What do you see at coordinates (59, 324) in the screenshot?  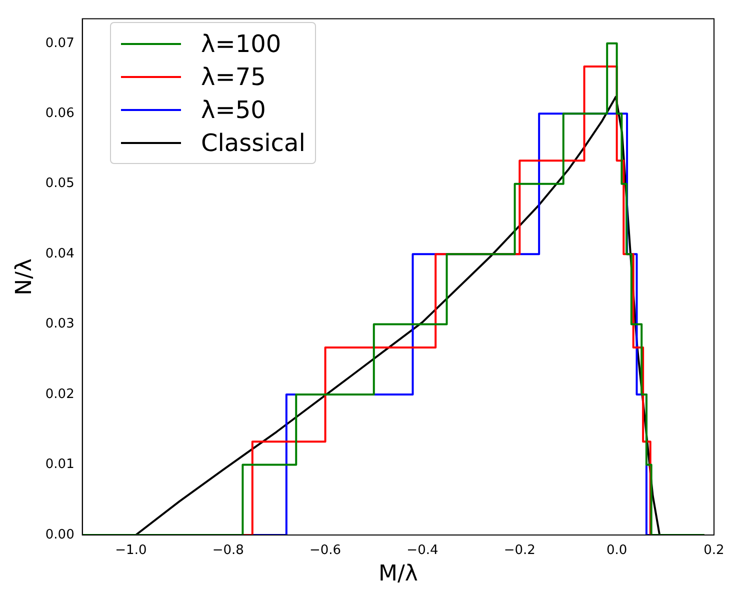 I see `y-tick-label: 0.03` at bounding box center [59, 324].